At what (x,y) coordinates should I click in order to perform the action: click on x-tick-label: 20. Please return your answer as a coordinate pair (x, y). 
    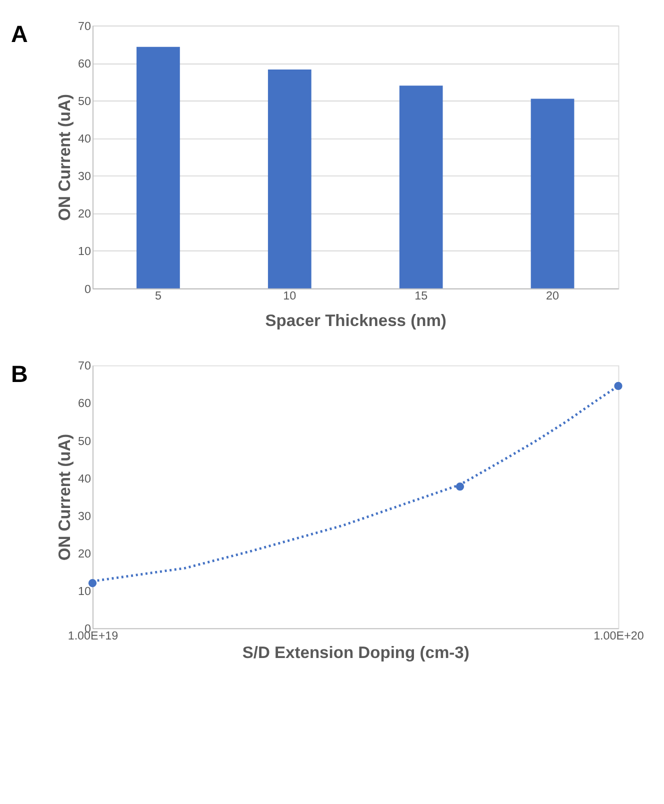
    Looking at the image, I should click on (553, 296).